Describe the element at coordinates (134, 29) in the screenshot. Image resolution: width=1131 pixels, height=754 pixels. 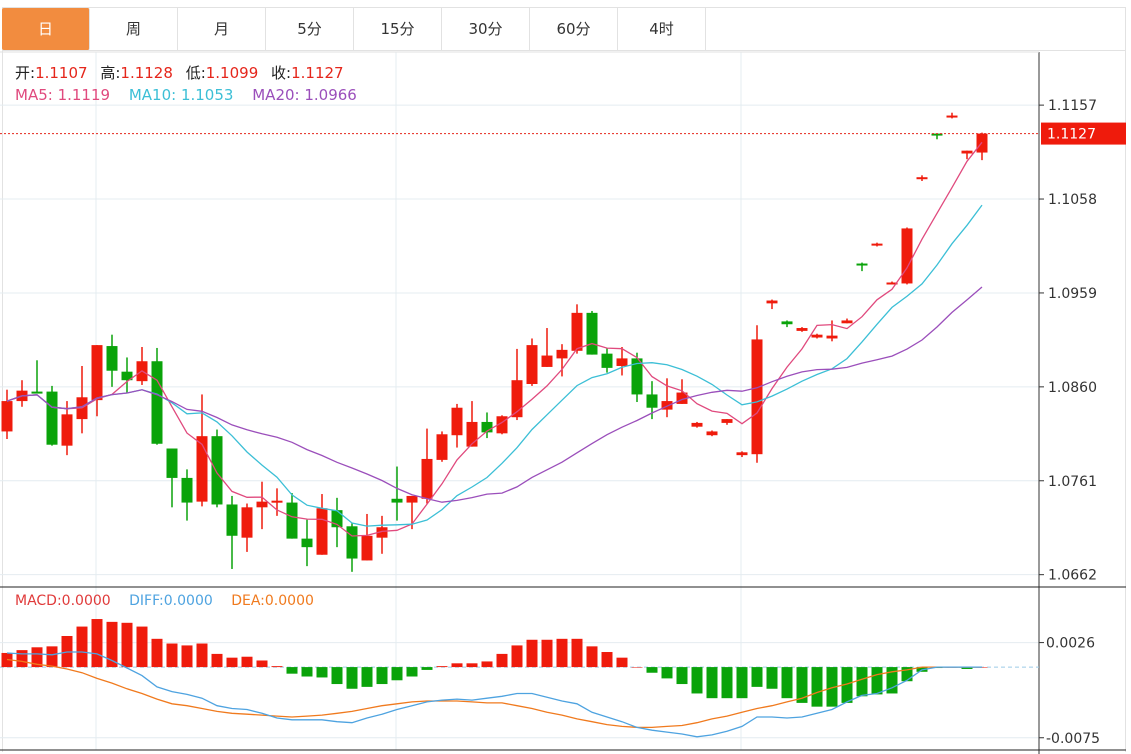
I see `tab-week: 周` at that location.